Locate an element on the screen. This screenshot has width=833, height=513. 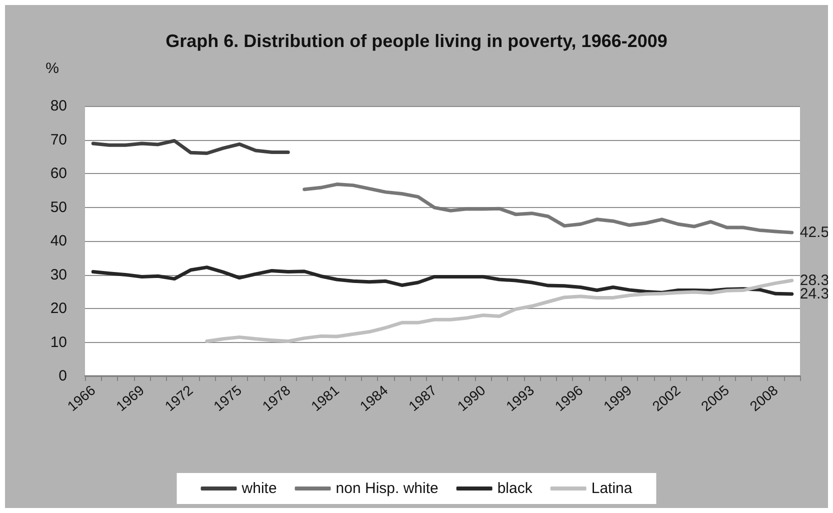
y-tick-label: 10 is located at coordinates (58, 342).